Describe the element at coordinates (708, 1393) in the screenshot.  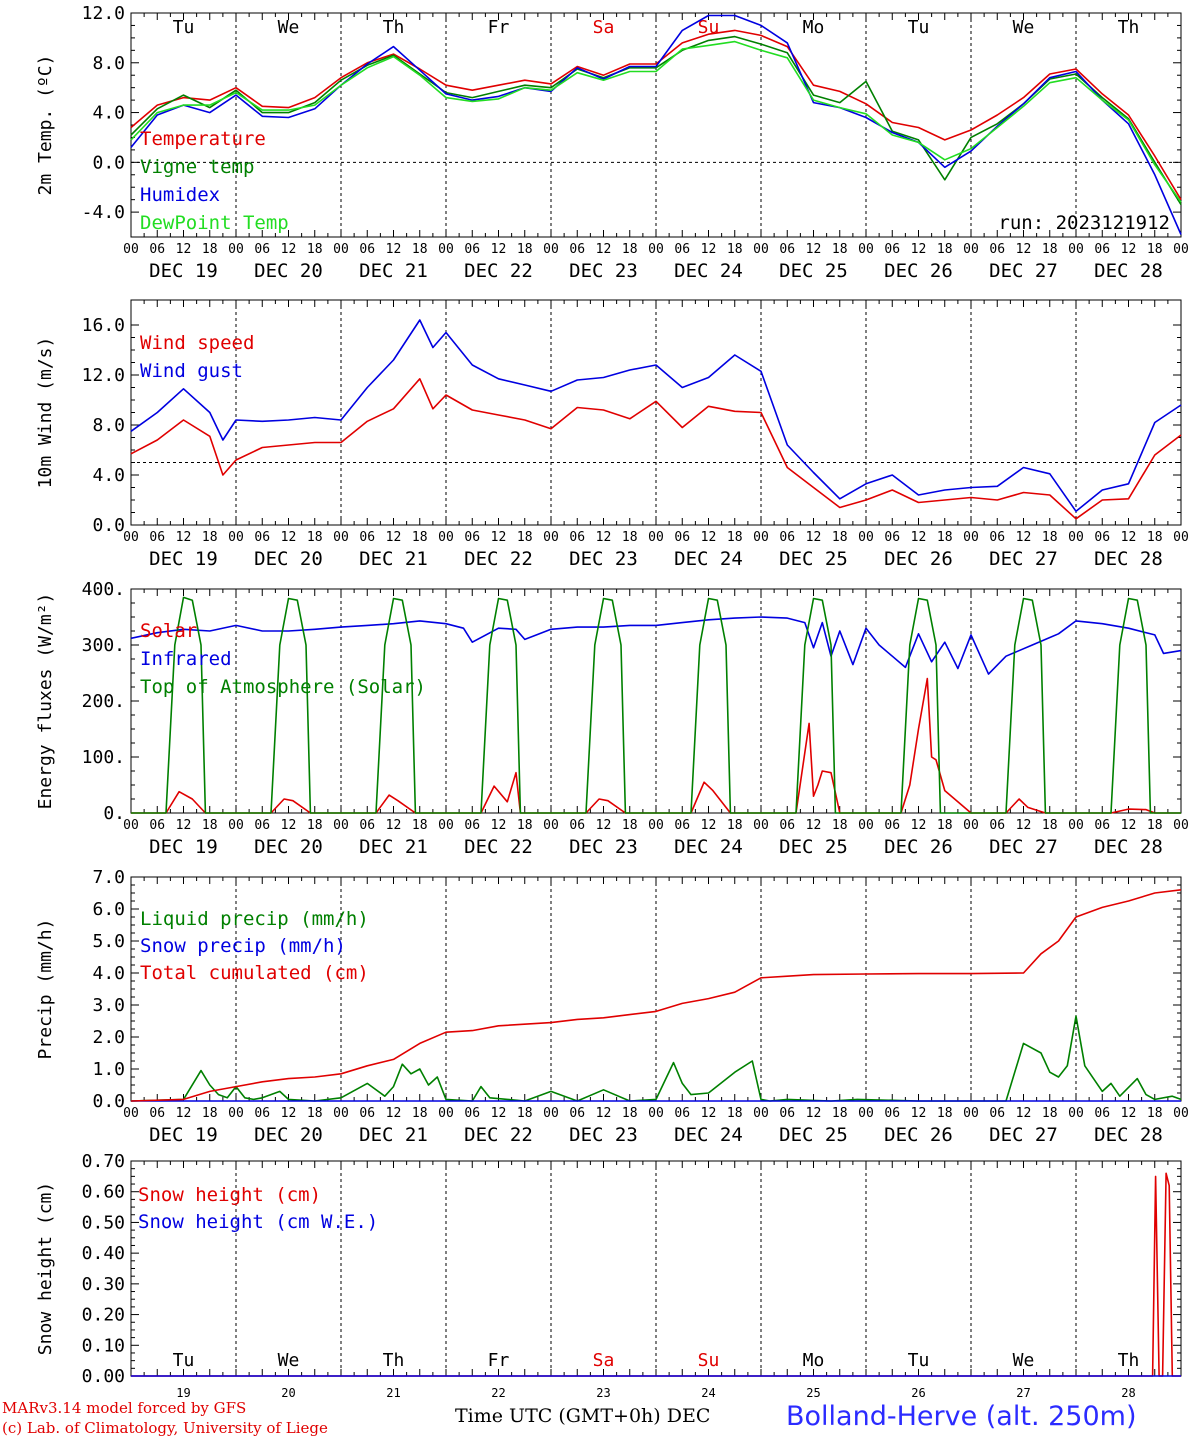
I see `day-number: 24` at that location.